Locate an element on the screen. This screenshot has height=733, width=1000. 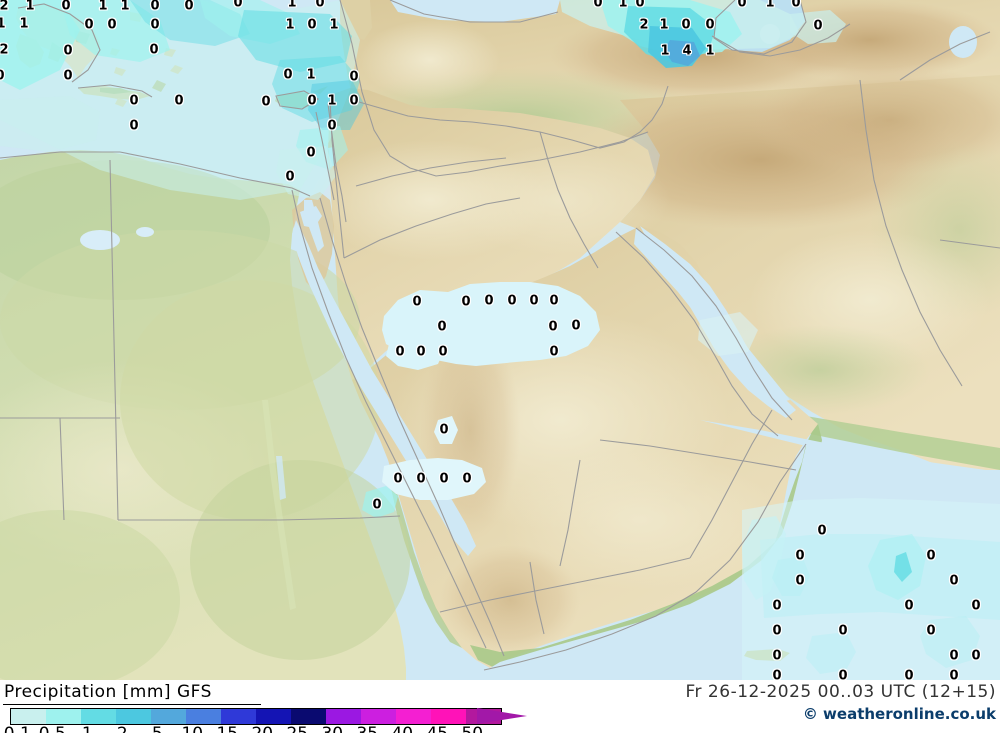
legend-title-underline is located at coordinates (132, 704).